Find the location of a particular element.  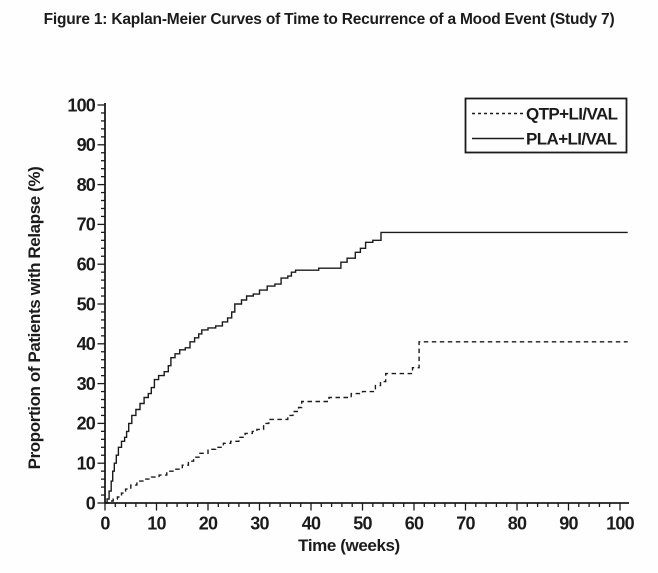

x-tick-label: 20 is located at coordinates (208, 523).